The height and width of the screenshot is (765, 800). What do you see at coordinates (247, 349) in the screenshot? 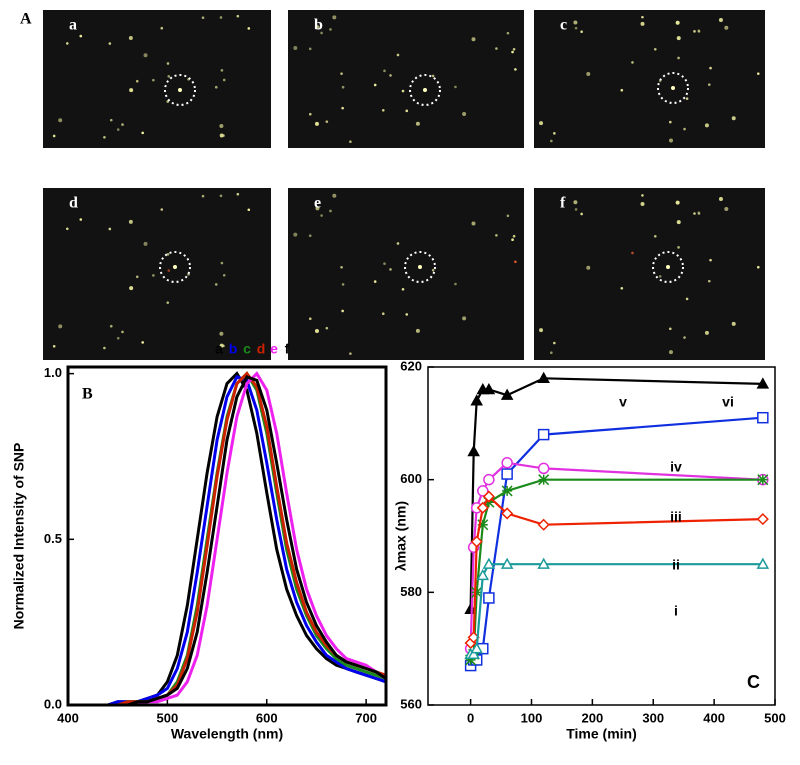
I see `legend-label: c` at bounding box center [247, 349].